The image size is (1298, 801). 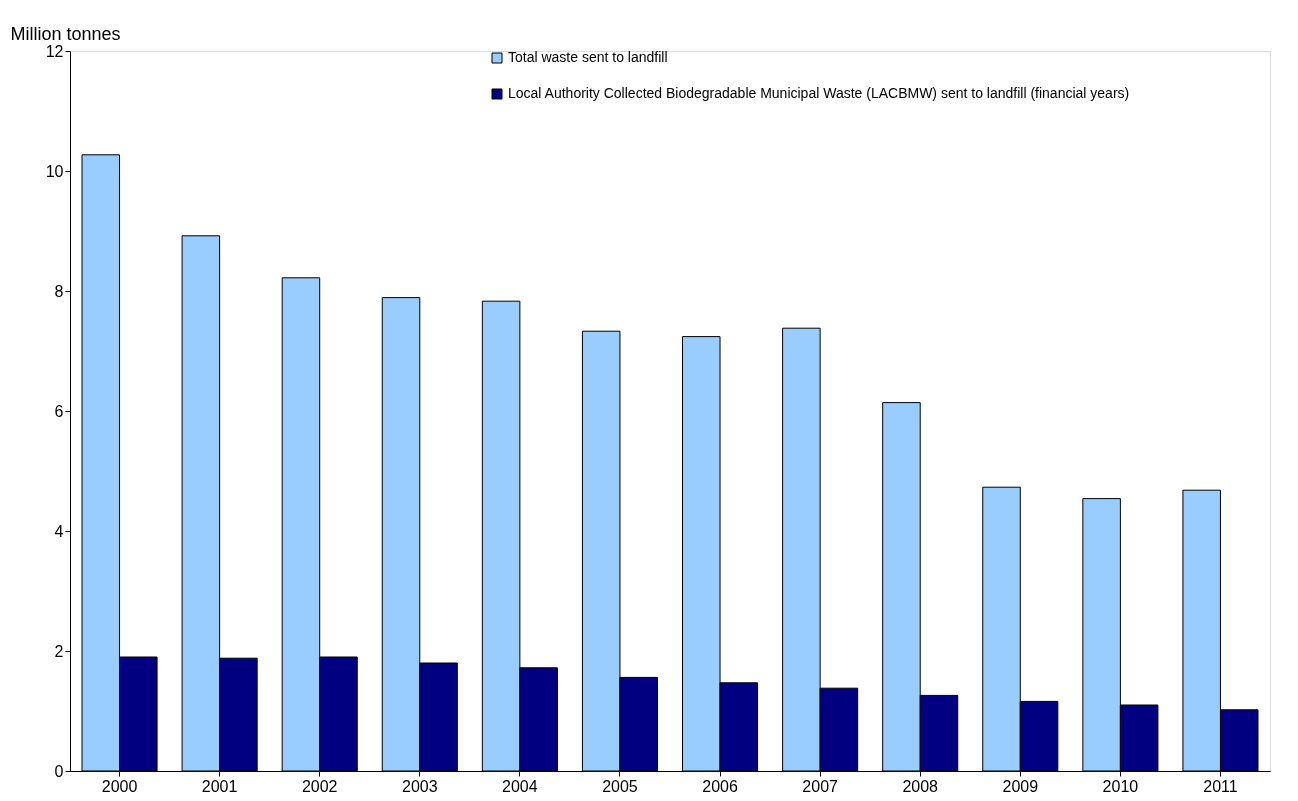 What do you see at coordinates (119, 786) in the screenshot?
I see `x-tick-label: 2000` at bounding box center [119, 786].